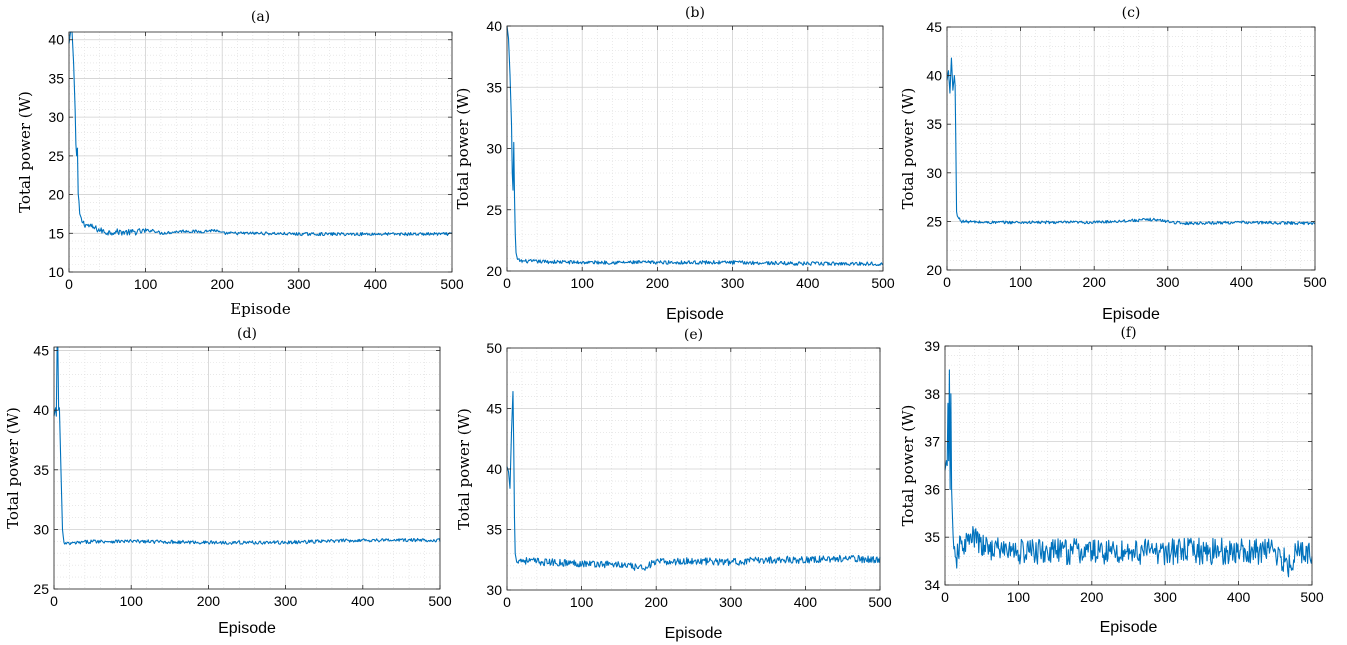 The height and width of the screenshot is (645, 1347). I want to click on y-tick-label: 34, so click(932, 585).